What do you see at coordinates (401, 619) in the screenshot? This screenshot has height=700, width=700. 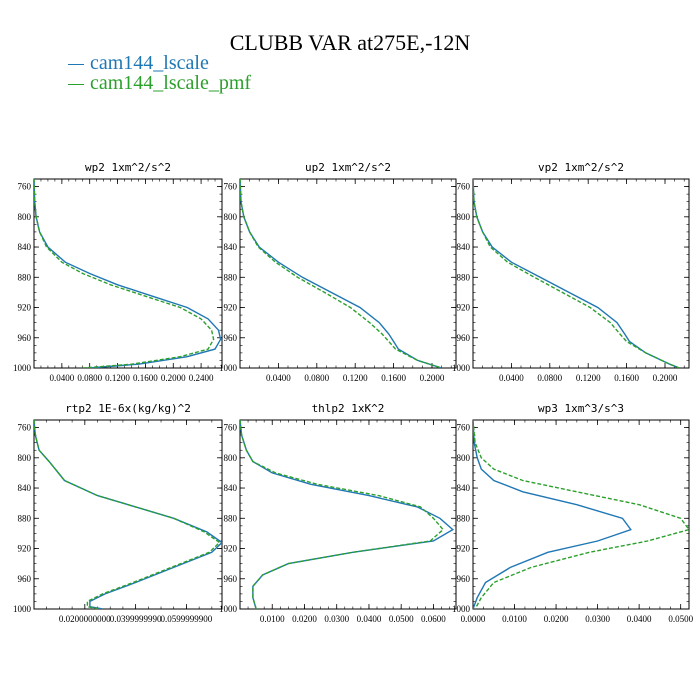 I see `x-tick-label: 0.0500` at bounding box center [401, 619].